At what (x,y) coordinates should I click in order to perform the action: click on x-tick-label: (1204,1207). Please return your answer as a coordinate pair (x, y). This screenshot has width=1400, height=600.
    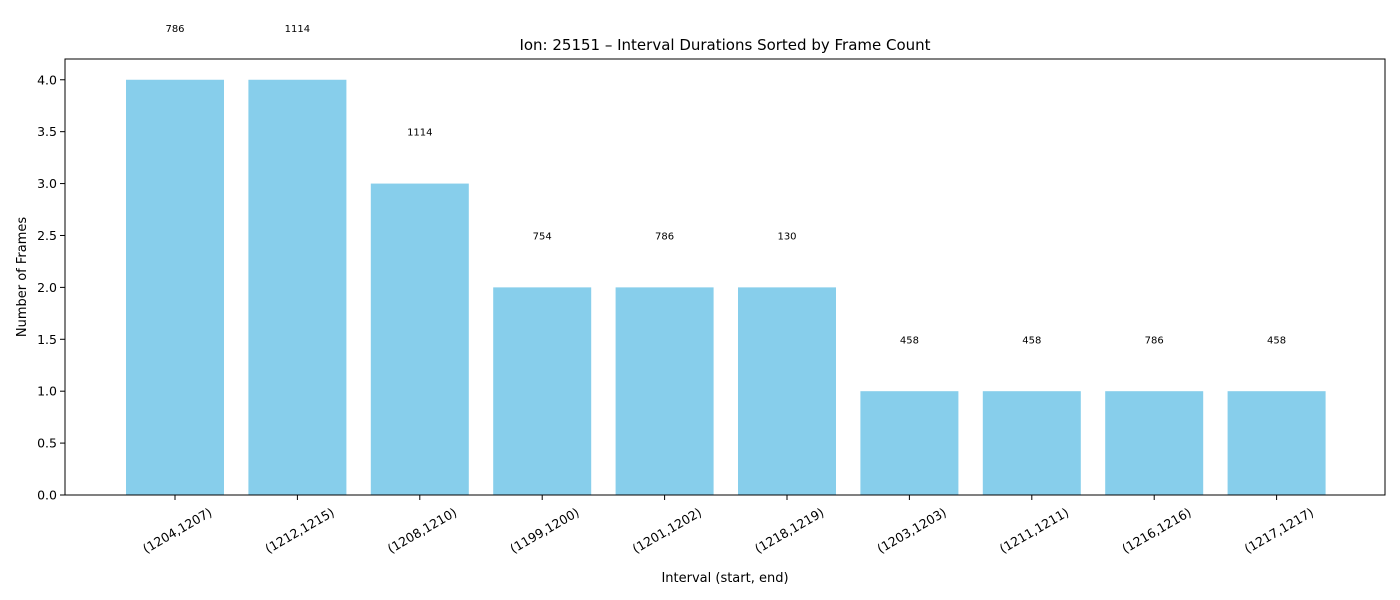
    Looking at the image, I should click on (177, 531).